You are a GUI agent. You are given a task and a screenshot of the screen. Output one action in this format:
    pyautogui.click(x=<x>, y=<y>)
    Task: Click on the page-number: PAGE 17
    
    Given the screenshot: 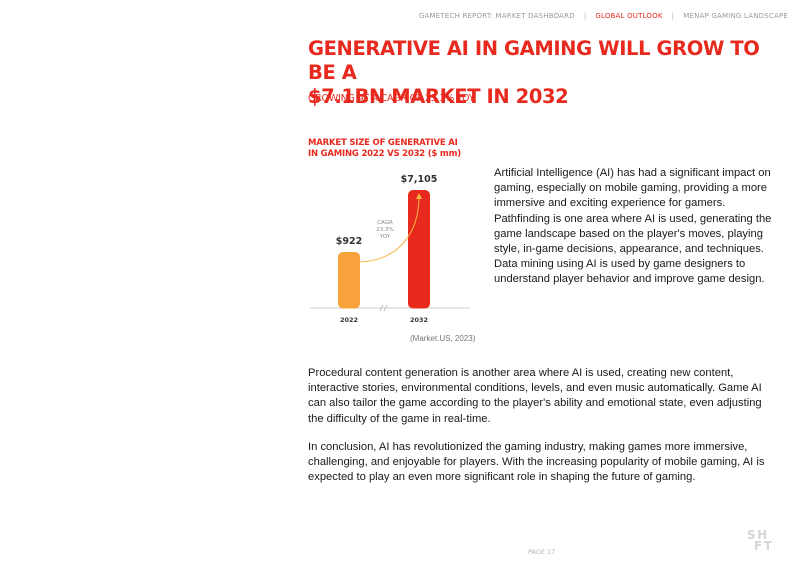 What is the action you would take?
    pyautogui.click(x=542, y=552)
    